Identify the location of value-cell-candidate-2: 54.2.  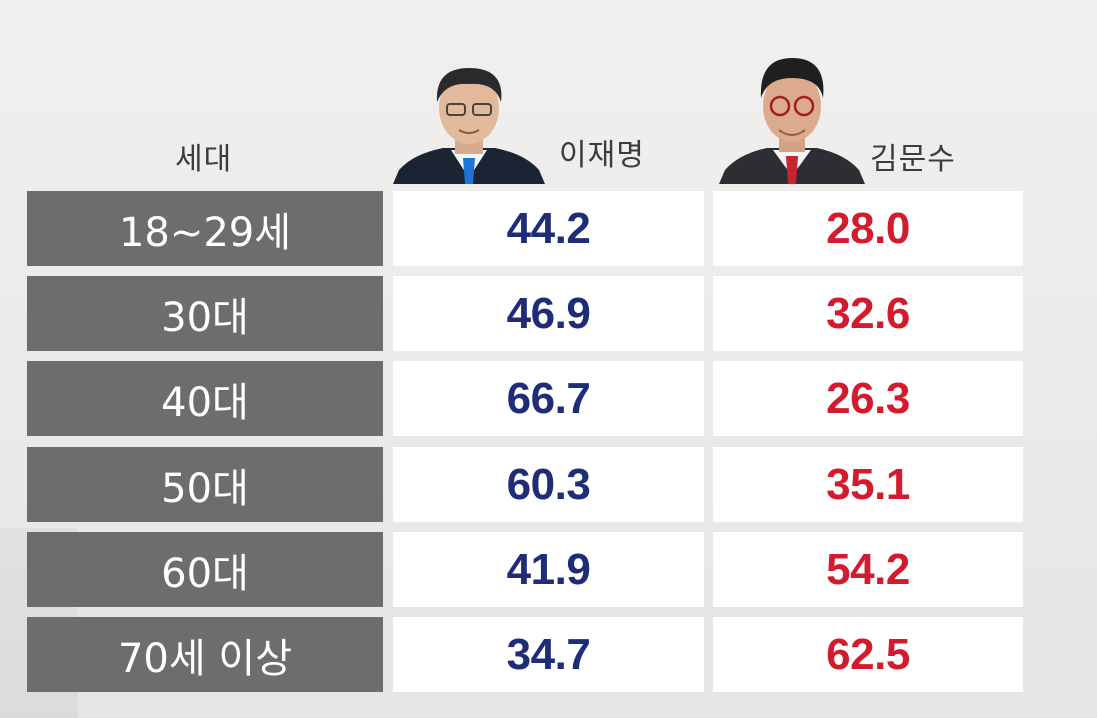
(868, 569).